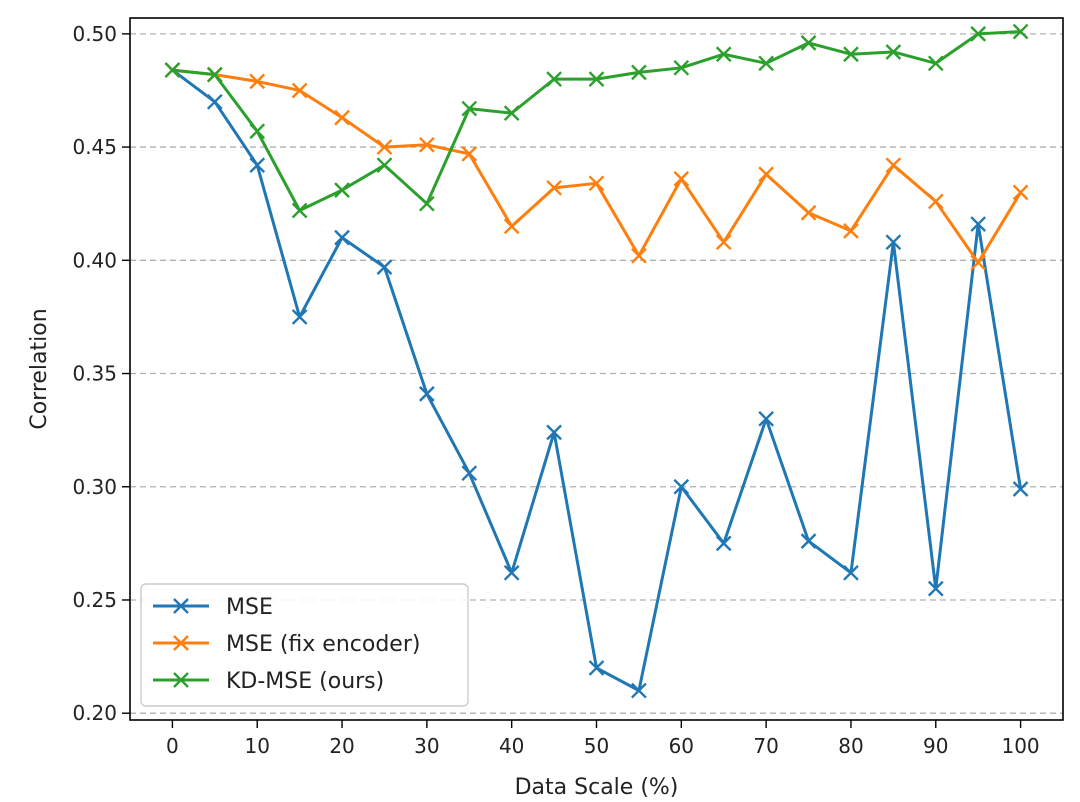  What do you see at coordinates (596, 746) in the screenshot?
I see `x-tick-label: 50` at bounding box center [596, 746].